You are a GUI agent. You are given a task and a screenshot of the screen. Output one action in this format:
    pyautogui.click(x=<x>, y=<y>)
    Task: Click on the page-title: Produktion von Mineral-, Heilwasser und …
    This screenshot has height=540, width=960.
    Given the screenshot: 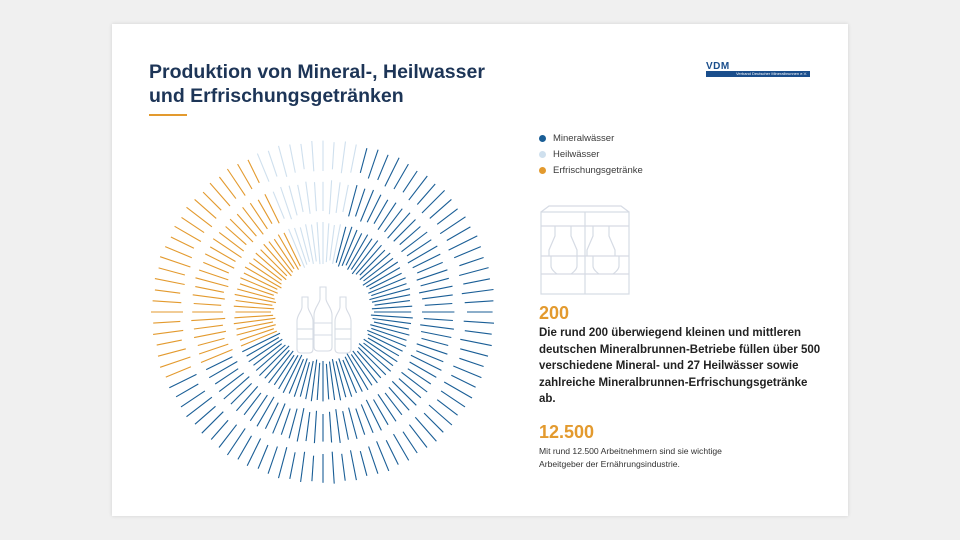 What is the action you would take?
    pyautogui.click(x=329, y=84)
    